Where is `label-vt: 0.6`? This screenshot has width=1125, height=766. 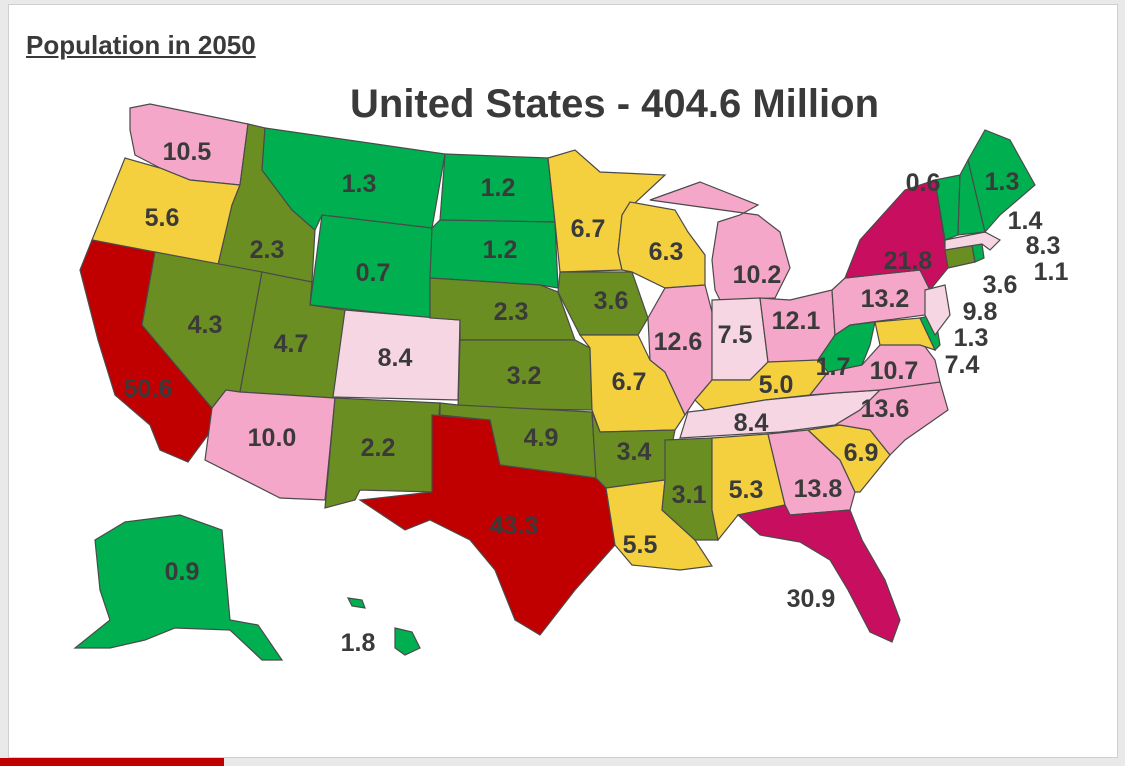
label-vt: 0.6 is located at coordinates (923, 183).